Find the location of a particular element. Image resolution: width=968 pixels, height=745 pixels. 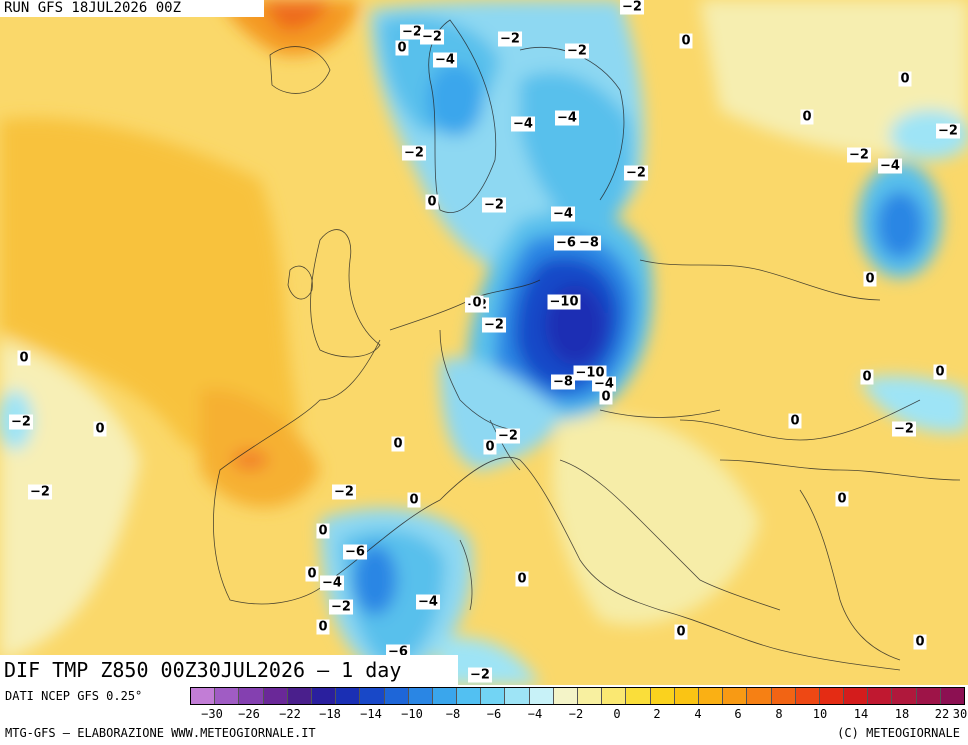

contour-label: −10 is located at coordinates (564, 302).